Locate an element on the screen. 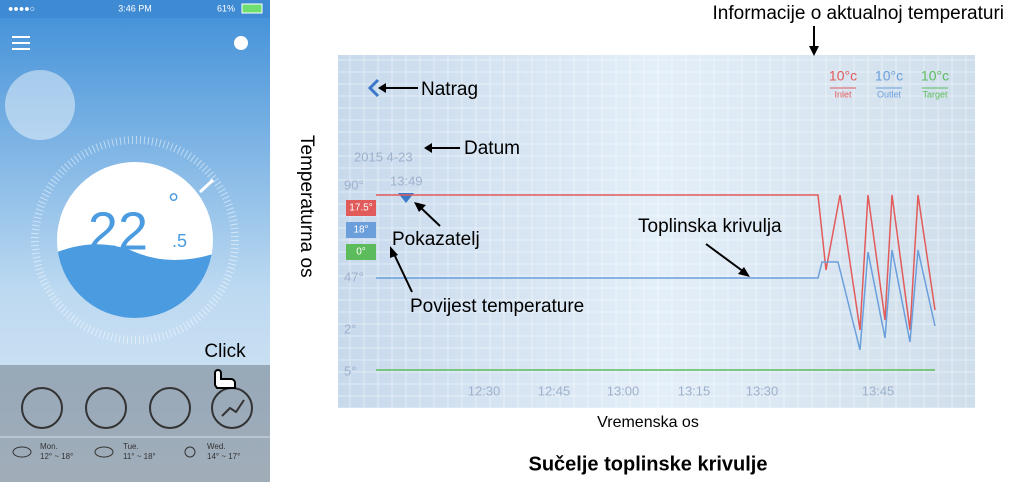 Image resolution: width=1009 pixels, height=487 pixels. reading-label: Outlet is located at coordinates (889, 94).